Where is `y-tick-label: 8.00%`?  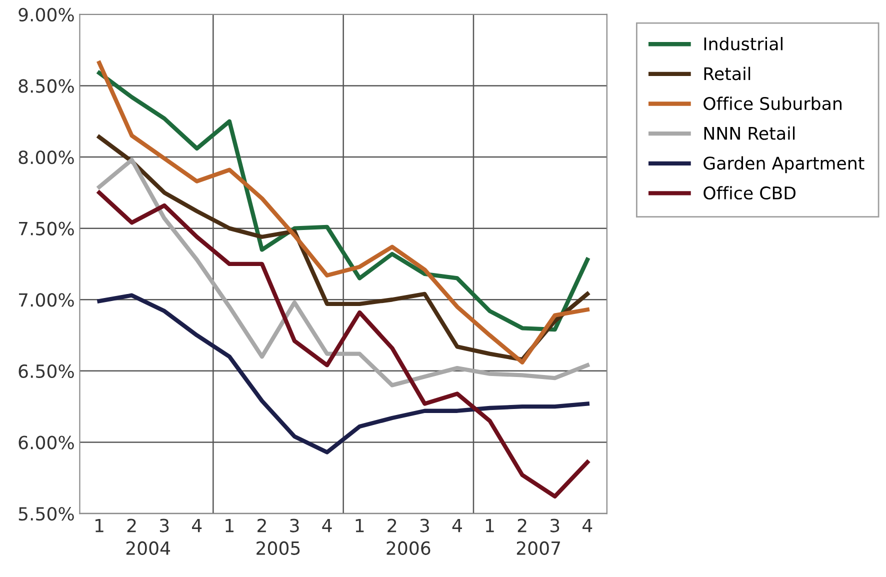
y-tick-label: 8.00% is located at coordinates (46, 157).